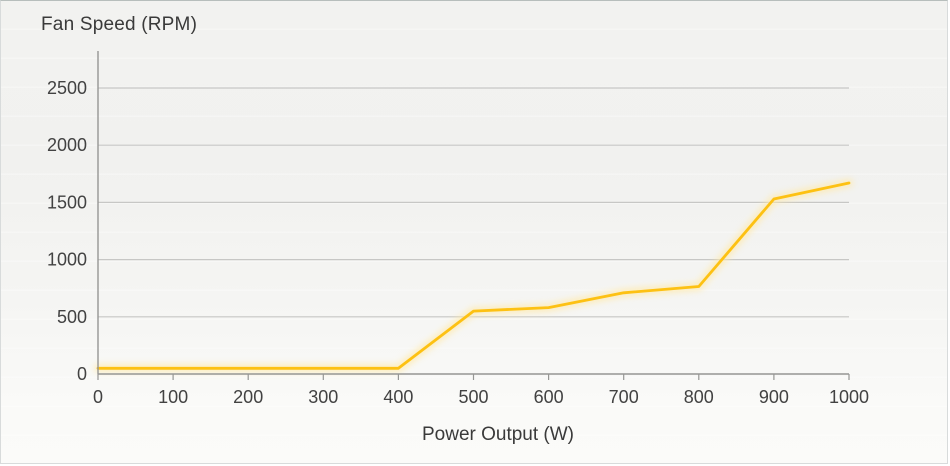  What do you see at coordinates (119, 24) in the screenshot?
I see `chart-title: Fan Speed (RPM)` at bounding box center [119, 24].